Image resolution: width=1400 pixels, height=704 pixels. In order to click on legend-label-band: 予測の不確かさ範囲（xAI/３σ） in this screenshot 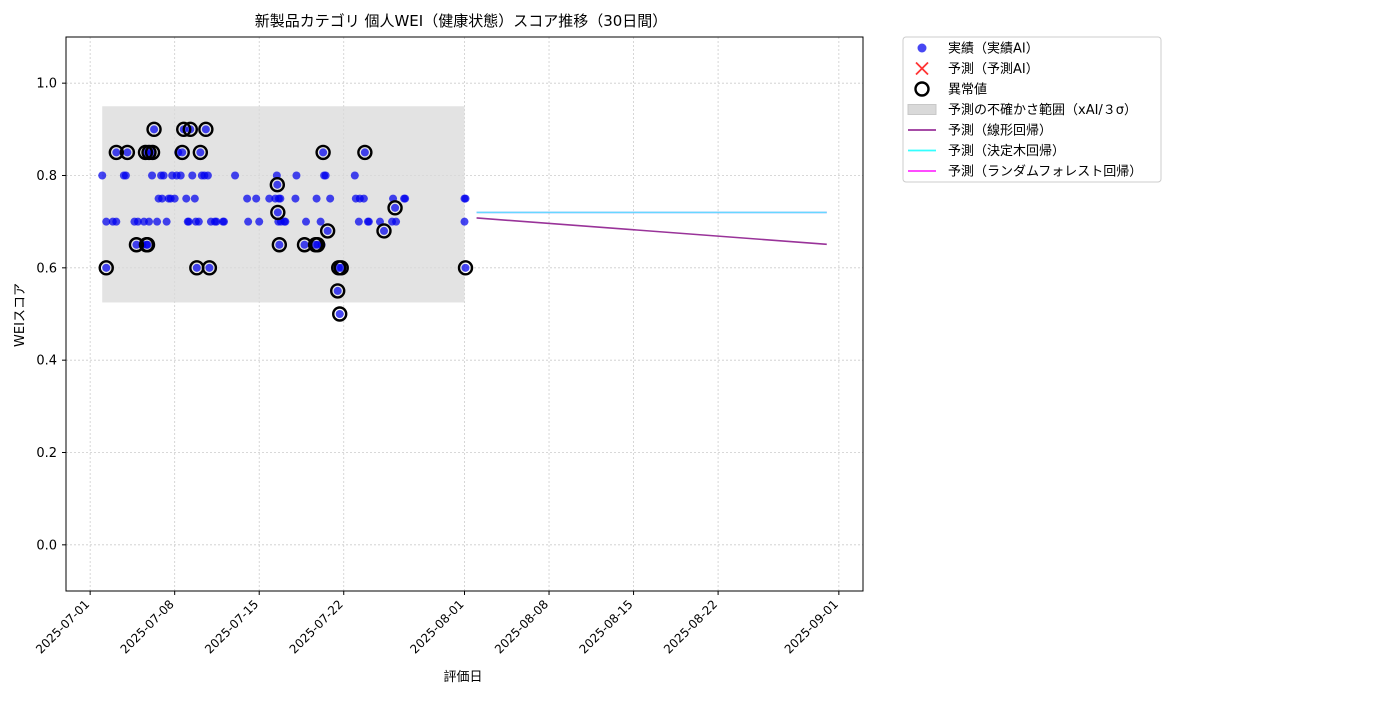, I will do `click(1042, 110)`.